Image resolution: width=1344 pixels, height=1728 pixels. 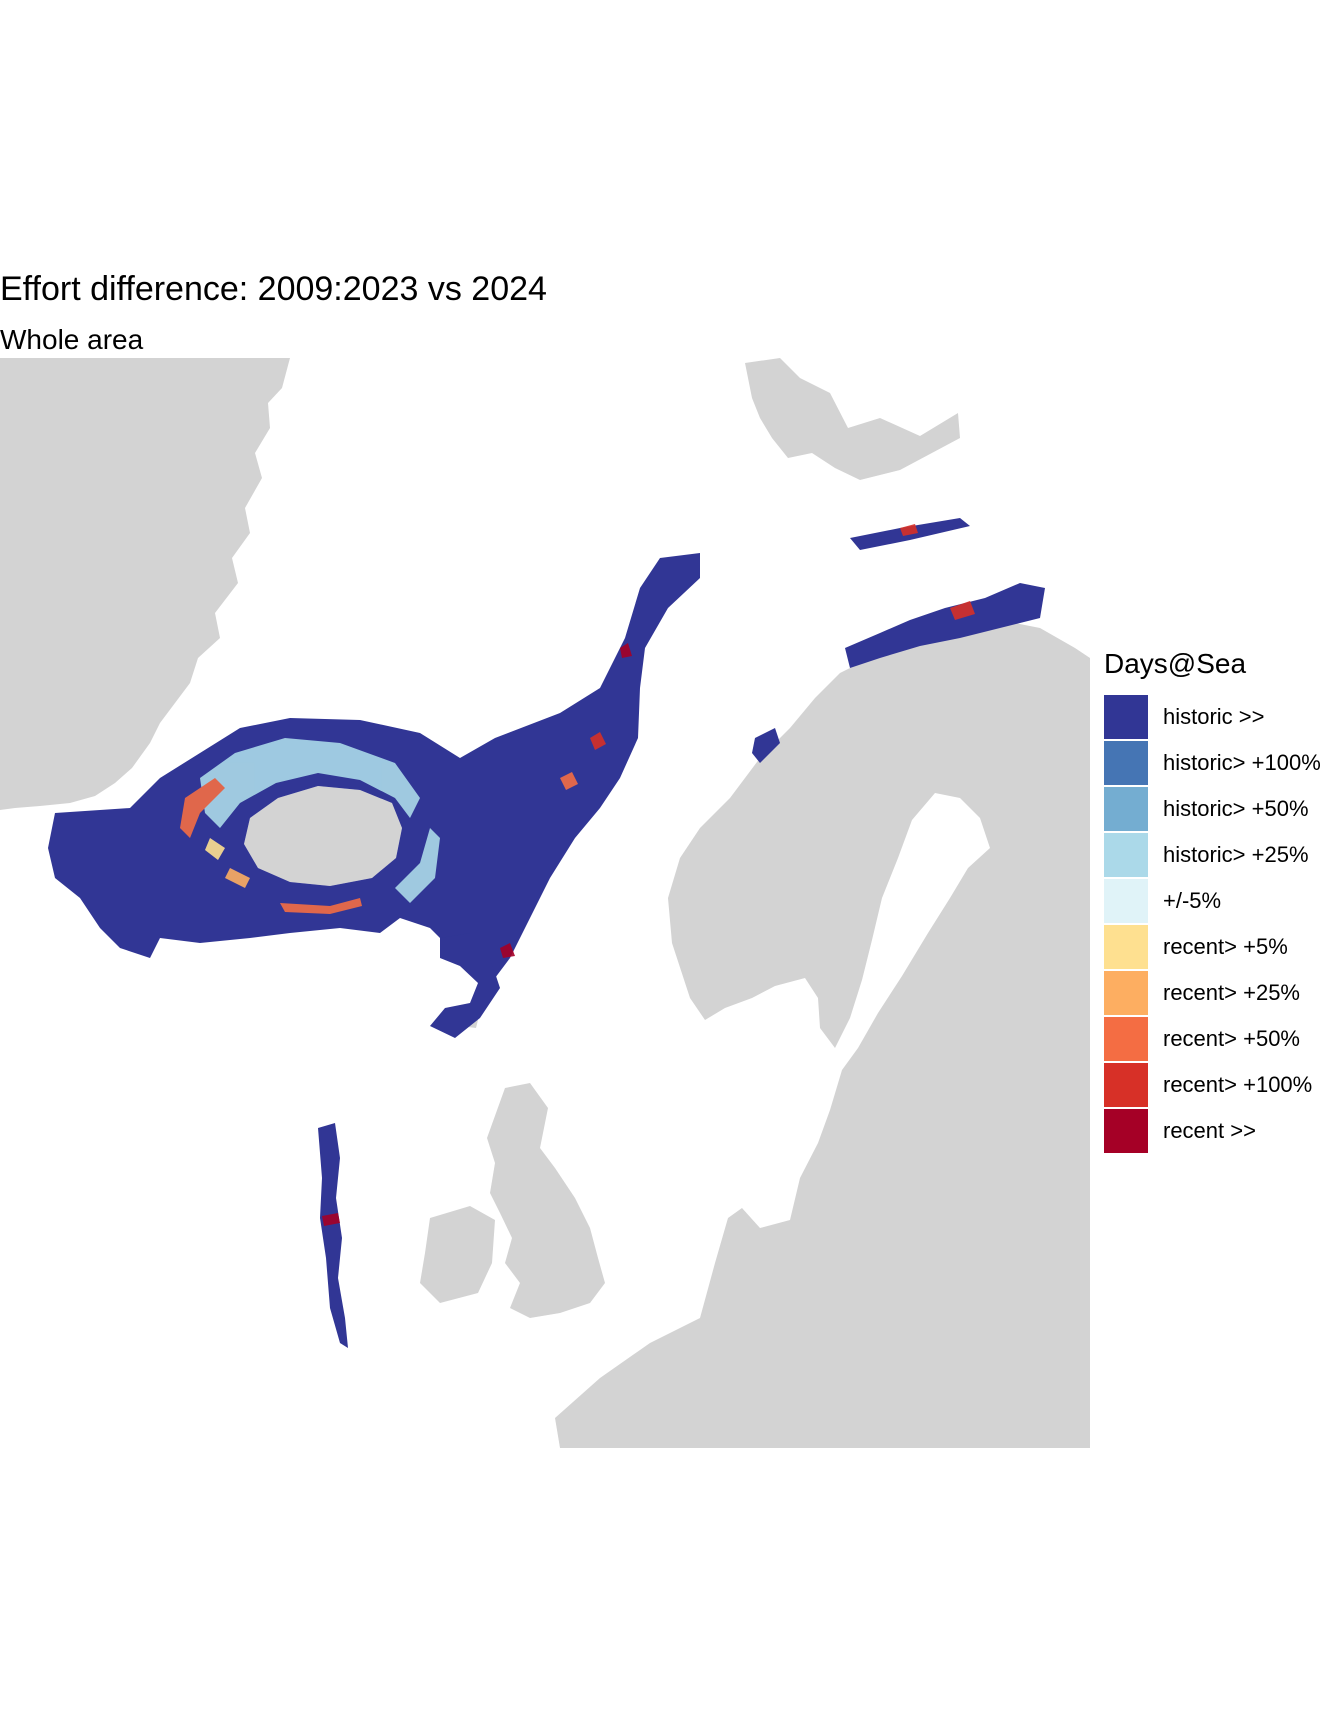 What do you see at coordinates (331, 1219) in the screenshot?
I see `hotspot-recent-extreme-rockall` at bounding box center [331, 1219].